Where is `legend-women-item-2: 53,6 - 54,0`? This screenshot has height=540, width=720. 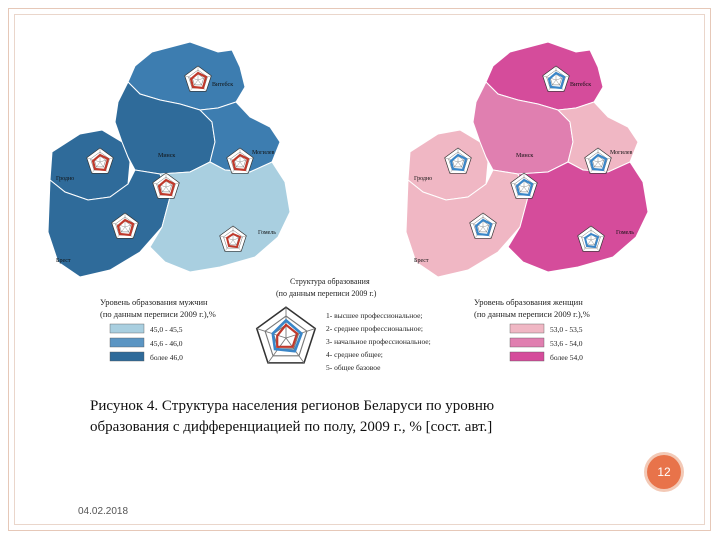
legend-women-item-2: 53,6 - 54,0 is located at coordinates (566, 343).